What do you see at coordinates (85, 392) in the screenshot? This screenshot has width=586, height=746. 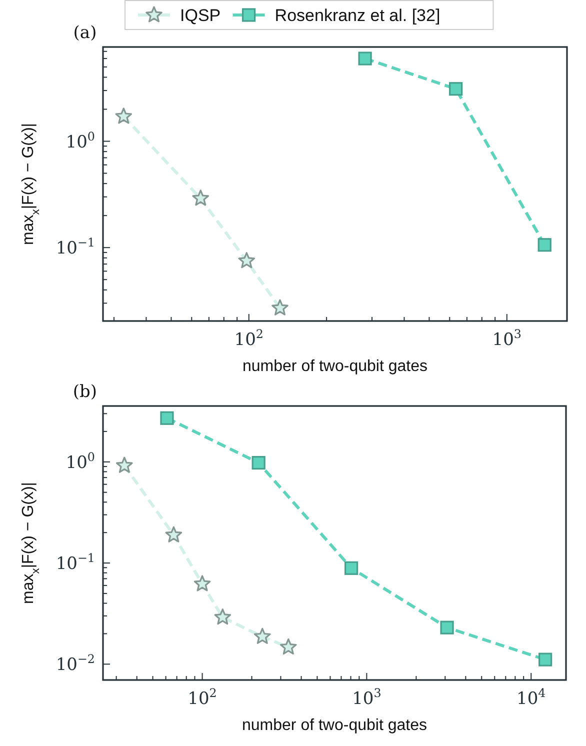 I see `chart-title: (b)` at bounding box center [85, 392].